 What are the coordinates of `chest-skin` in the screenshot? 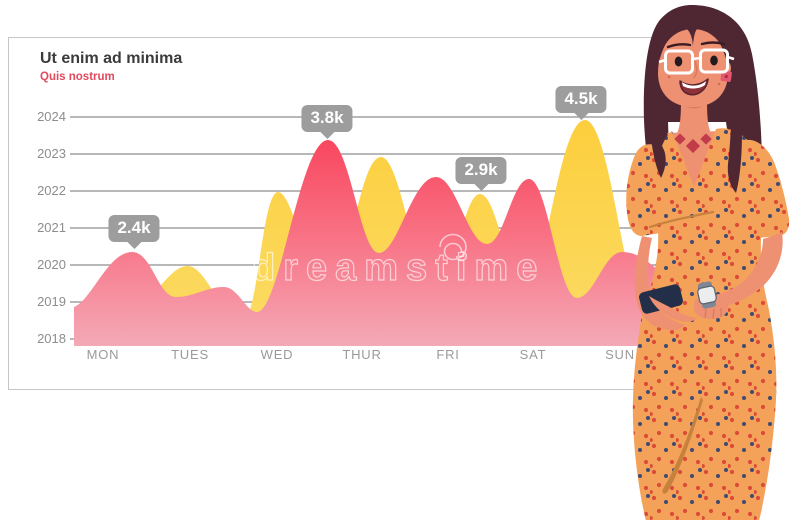 It's located at (694, 160).